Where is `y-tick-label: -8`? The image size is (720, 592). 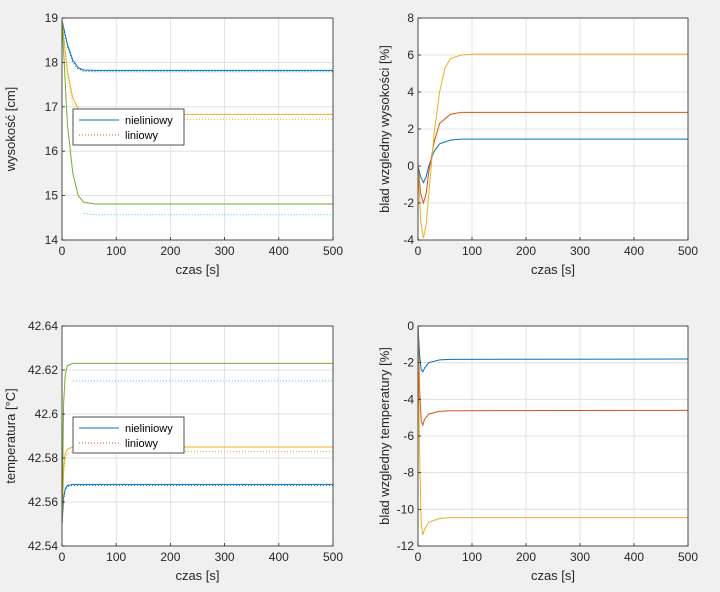
y-tick-label: -8 is located at coordinates (408, 473).